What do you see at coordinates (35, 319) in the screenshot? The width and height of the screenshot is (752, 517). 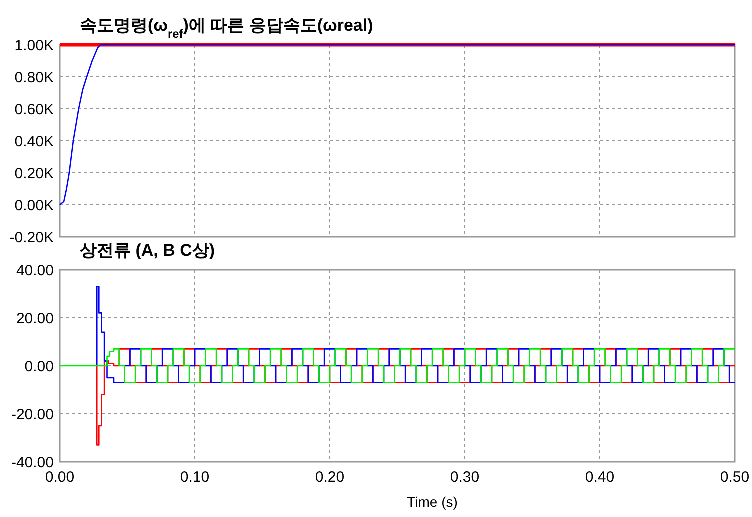 I see `y-tick-label: 20.00` at bounding box center [35, 319].